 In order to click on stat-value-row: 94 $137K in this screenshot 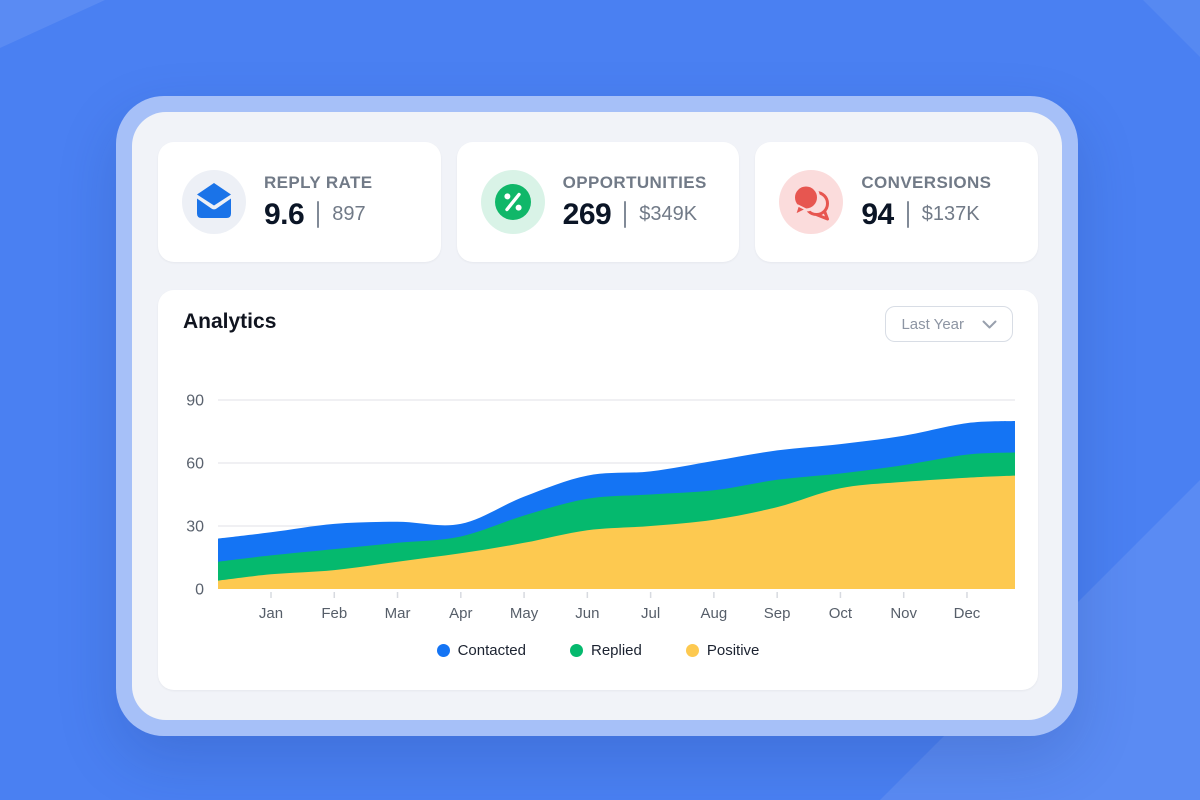, I will do `click(926, 215)`.